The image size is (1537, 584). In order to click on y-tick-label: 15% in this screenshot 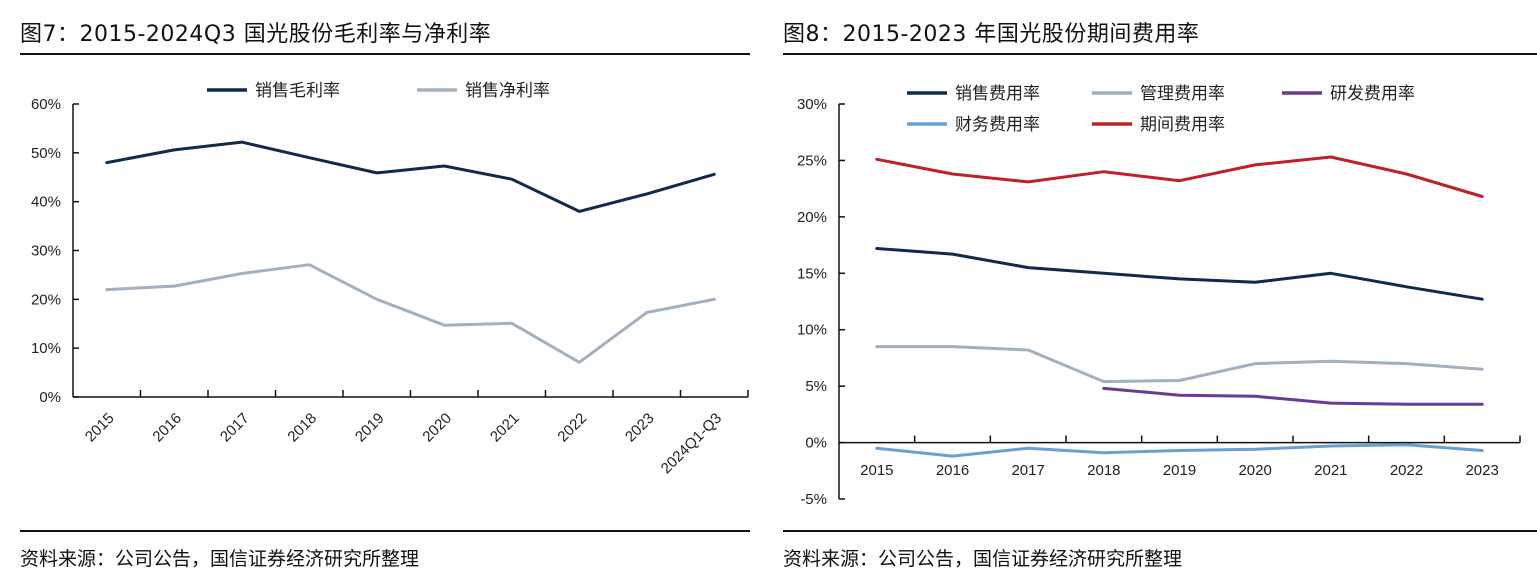, I will do `click(812, 273)`.